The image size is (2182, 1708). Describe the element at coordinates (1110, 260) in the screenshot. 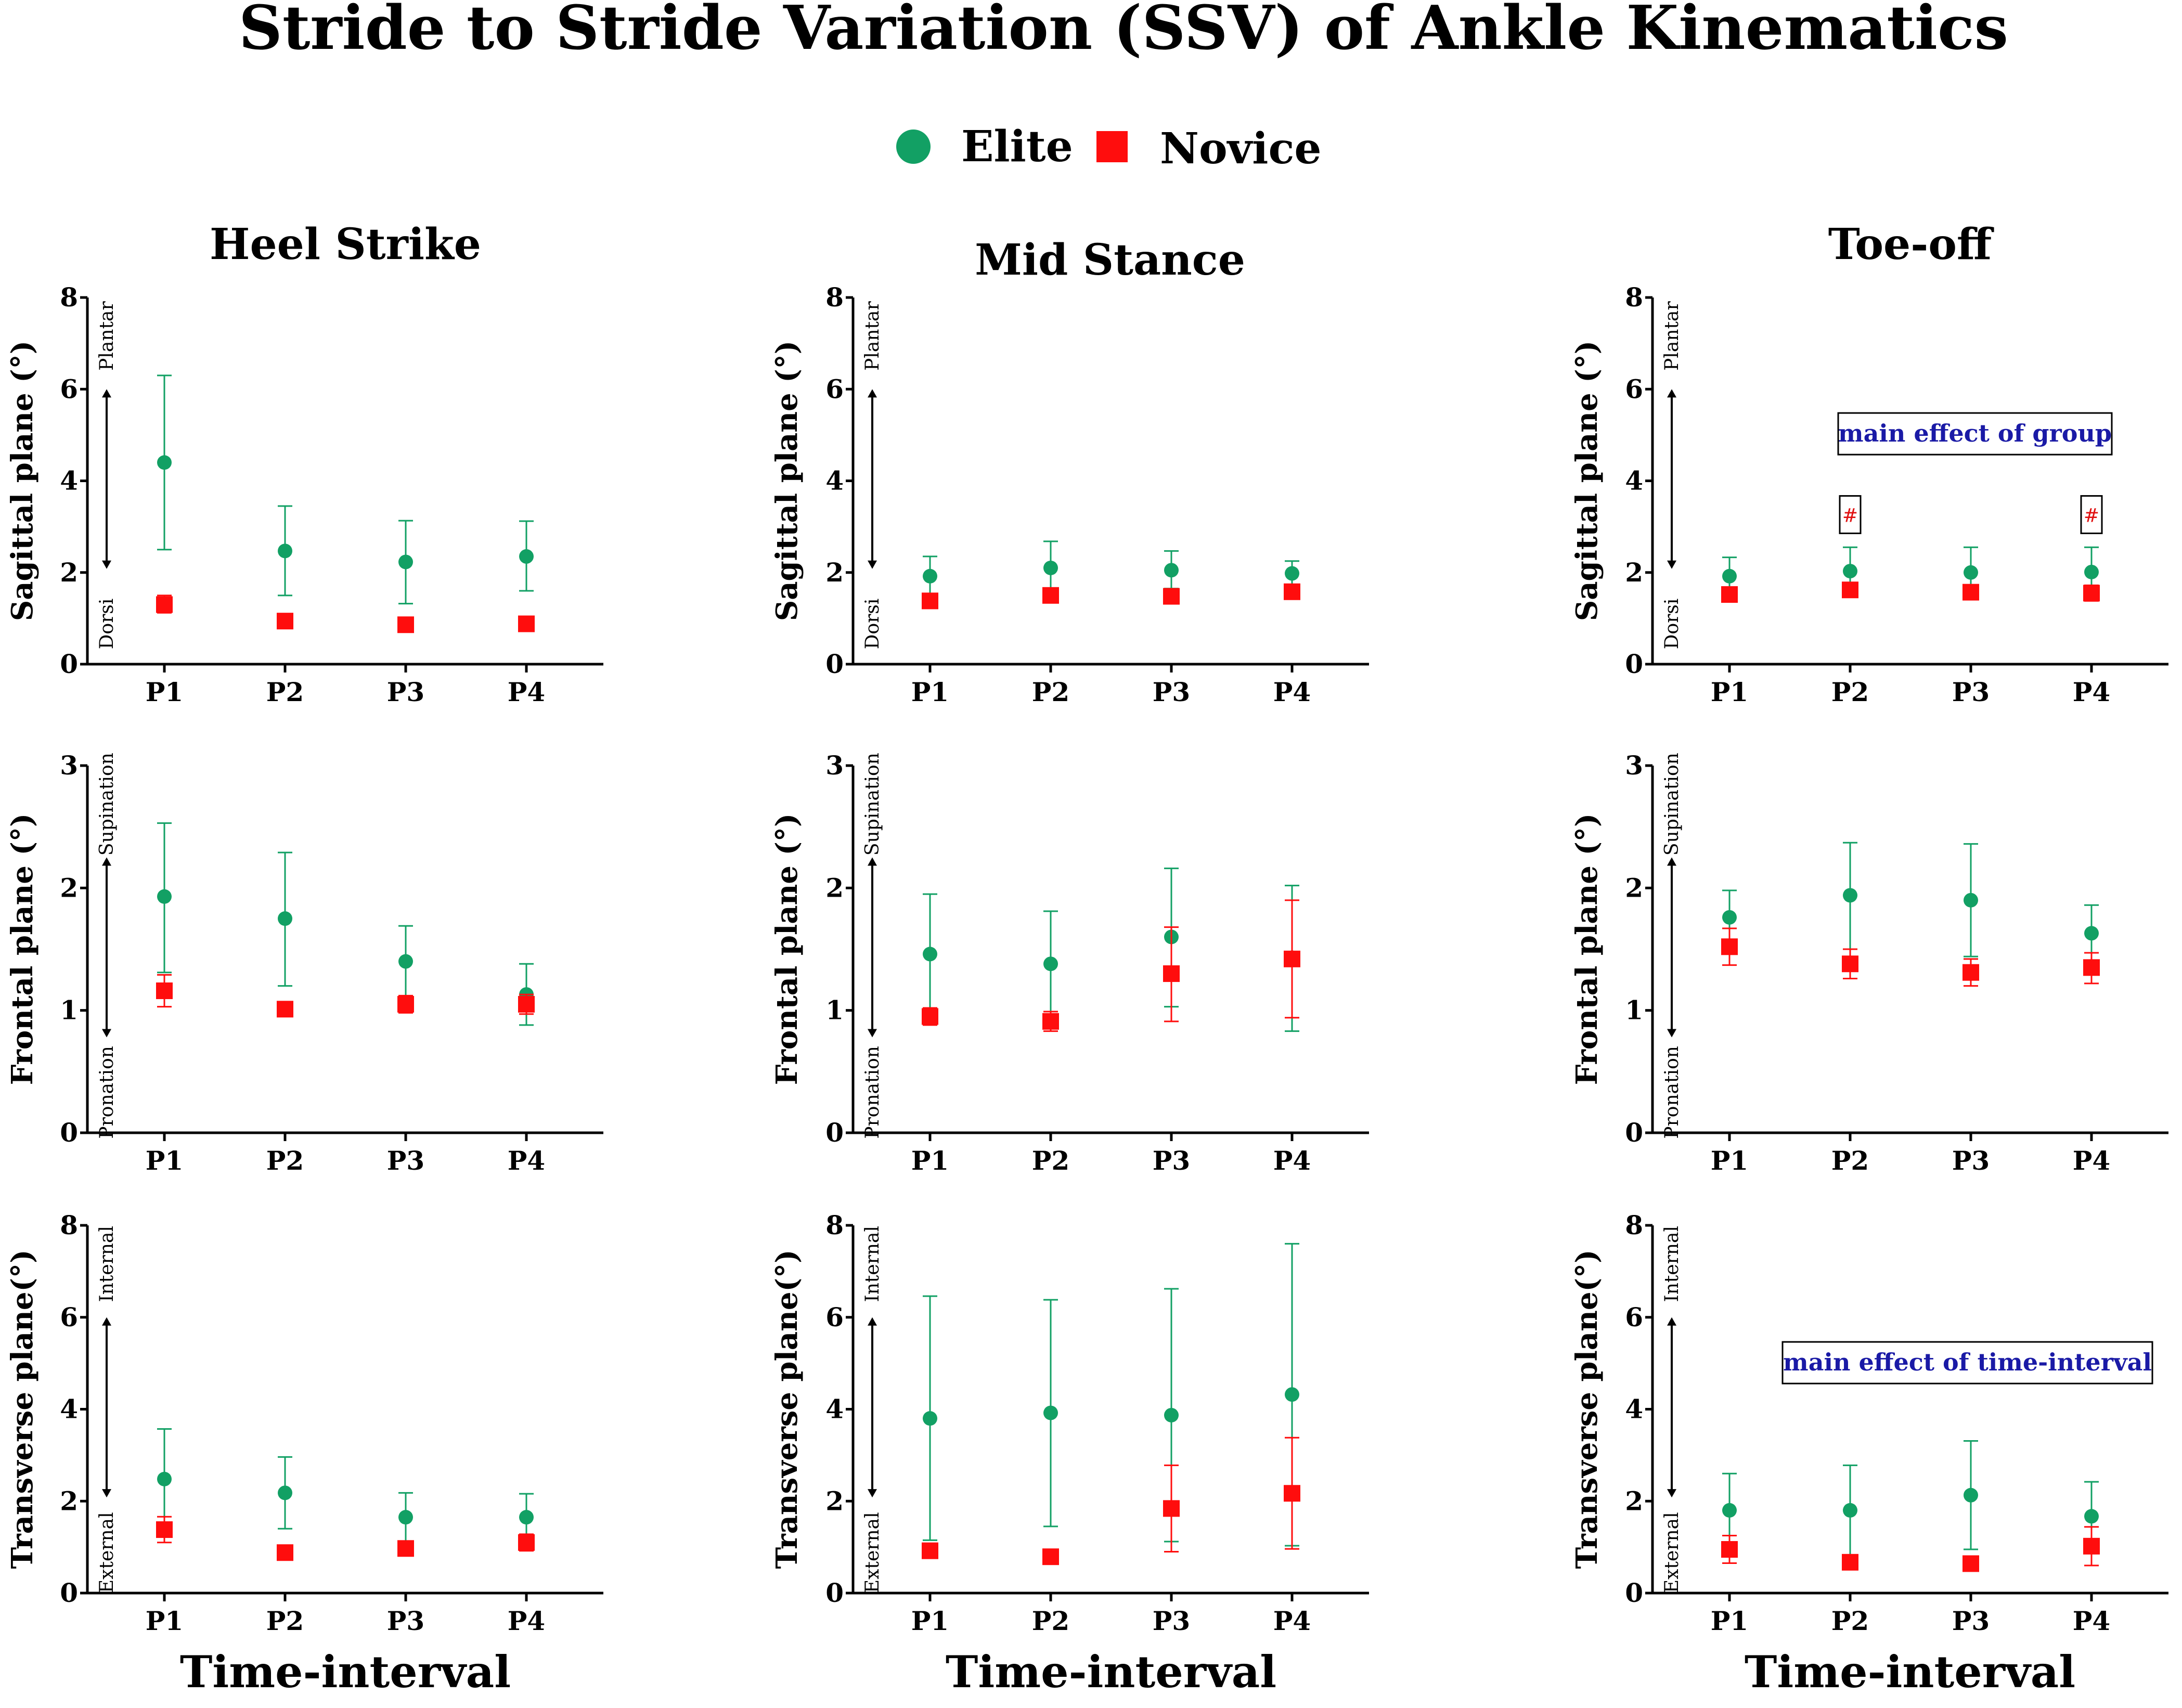

I see `column-title-mid-stance: Mid Stance` at that location.